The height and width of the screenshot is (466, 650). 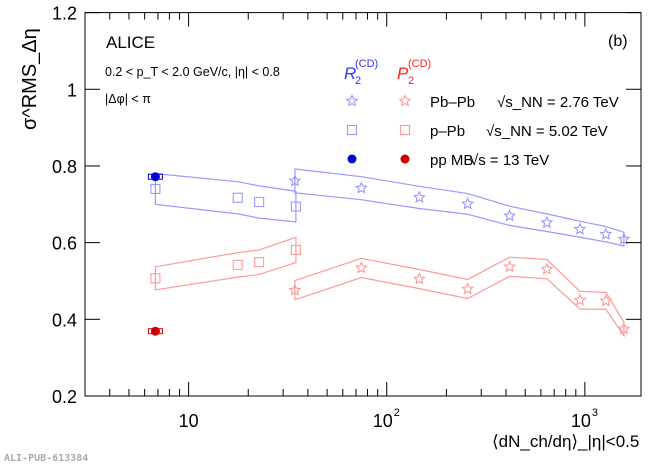 What do you see at coordinates (618, 41) in the screenshot?
I see `panel-label: (b)` at bounding box center [618, 41].